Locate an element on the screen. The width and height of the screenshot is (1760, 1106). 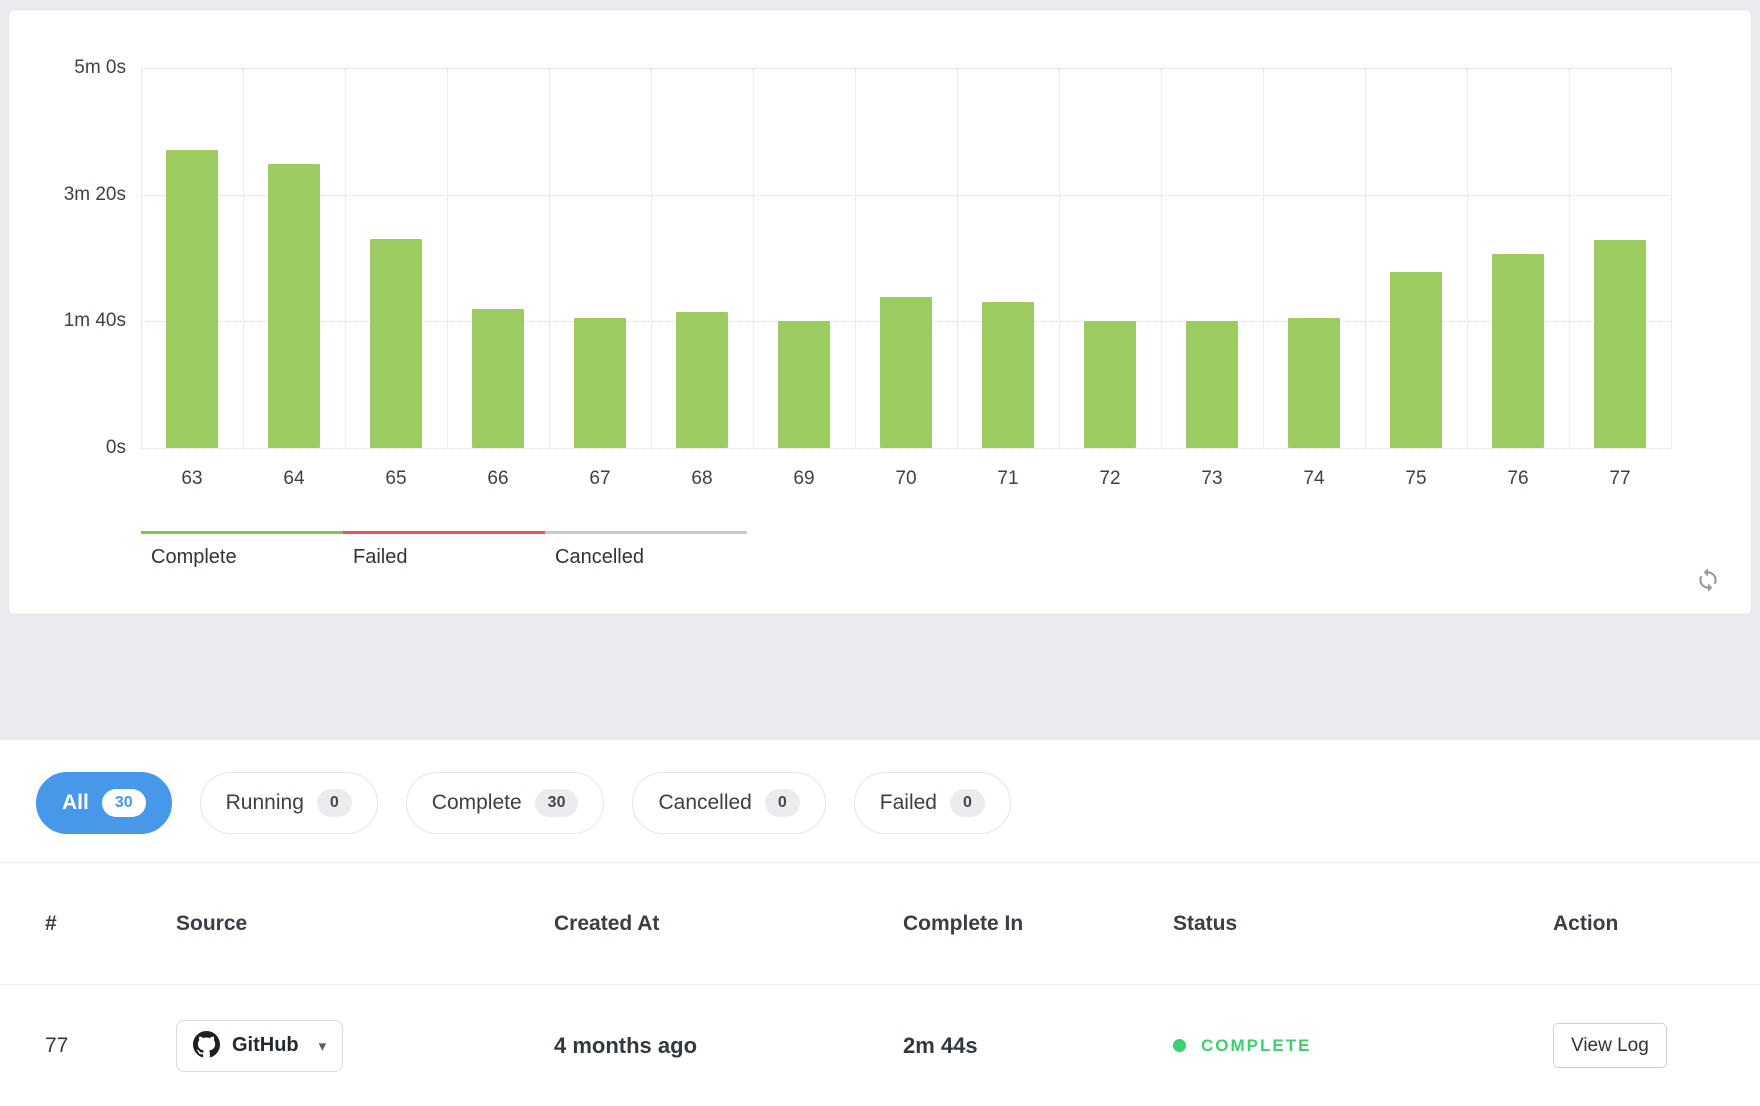
refresh-button is located at coordinates (1708, 581).